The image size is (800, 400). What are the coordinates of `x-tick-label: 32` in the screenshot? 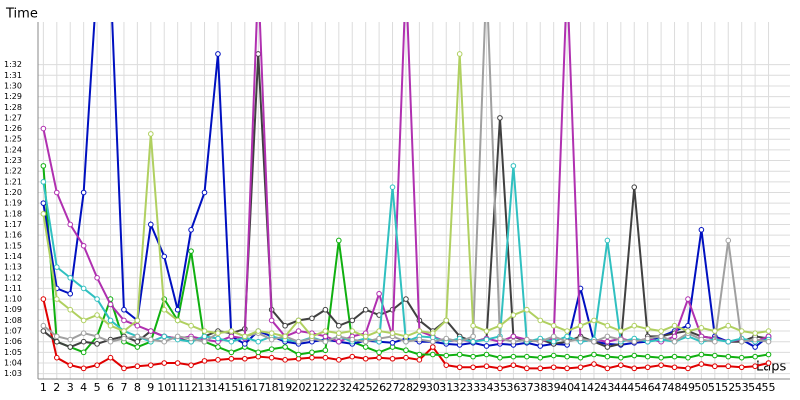 It's located at (460, 387).